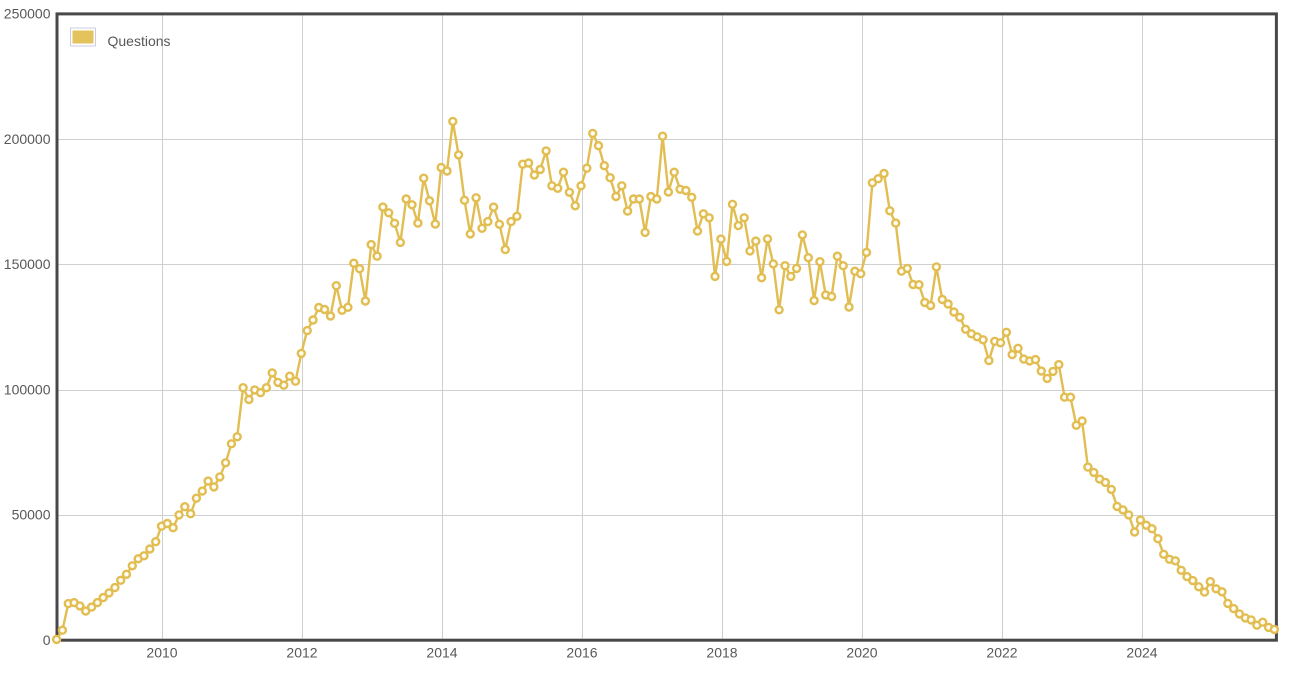  I want to click on svg-text: 2010, so click(161, 653).